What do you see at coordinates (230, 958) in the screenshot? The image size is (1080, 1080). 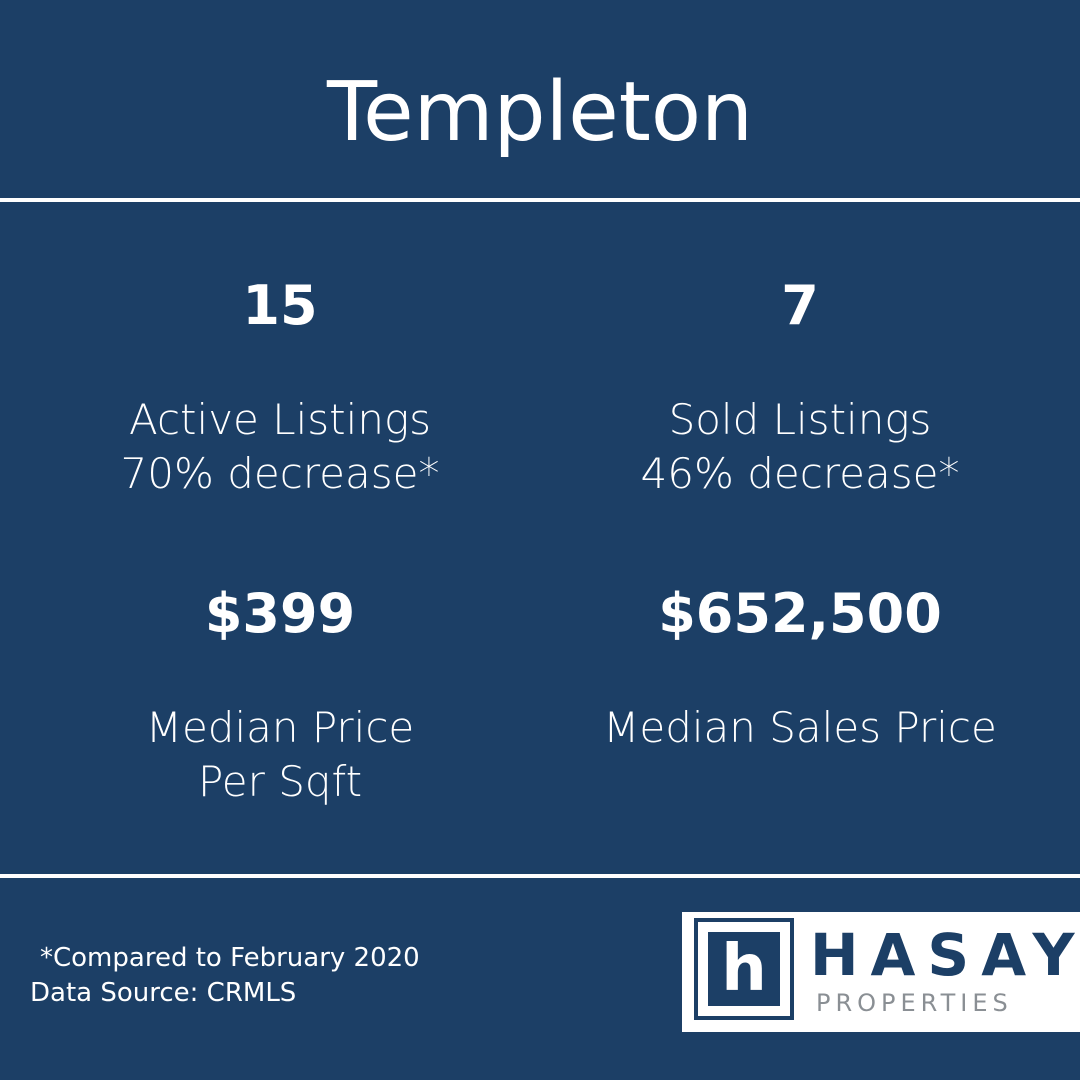 I see `footnote: *Compared to February 2020` at bounding box center [230, 958].